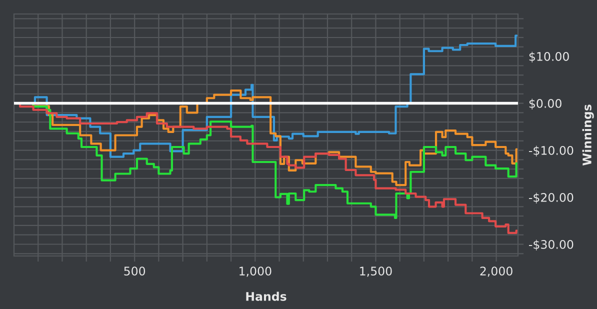 The image size is (597, 309). What do you see at coordinates (551, 151) in the screenshot?
I see `y-tick-label: -$10.00` at bounding box center [551, 151].